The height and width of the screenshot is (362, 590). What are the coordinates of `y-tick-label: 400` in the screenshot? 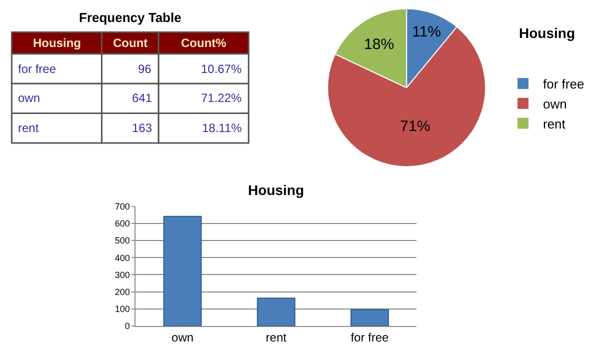 It's located at (122, 257).